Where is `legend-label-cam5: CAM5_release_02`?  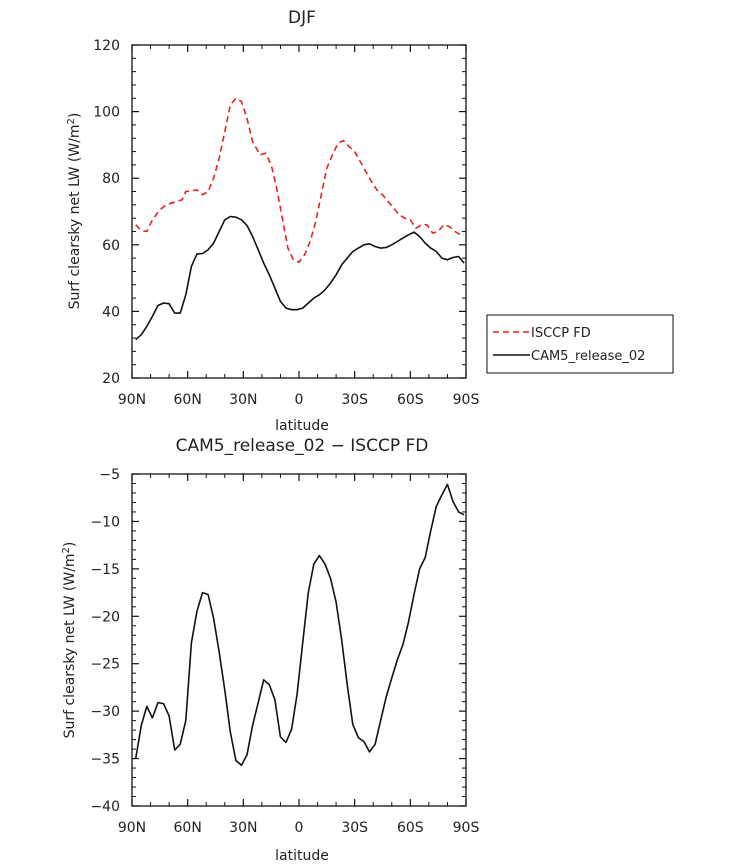
legend-label-cam5: CAM5_release_02 is located at coordinates (588, 356).